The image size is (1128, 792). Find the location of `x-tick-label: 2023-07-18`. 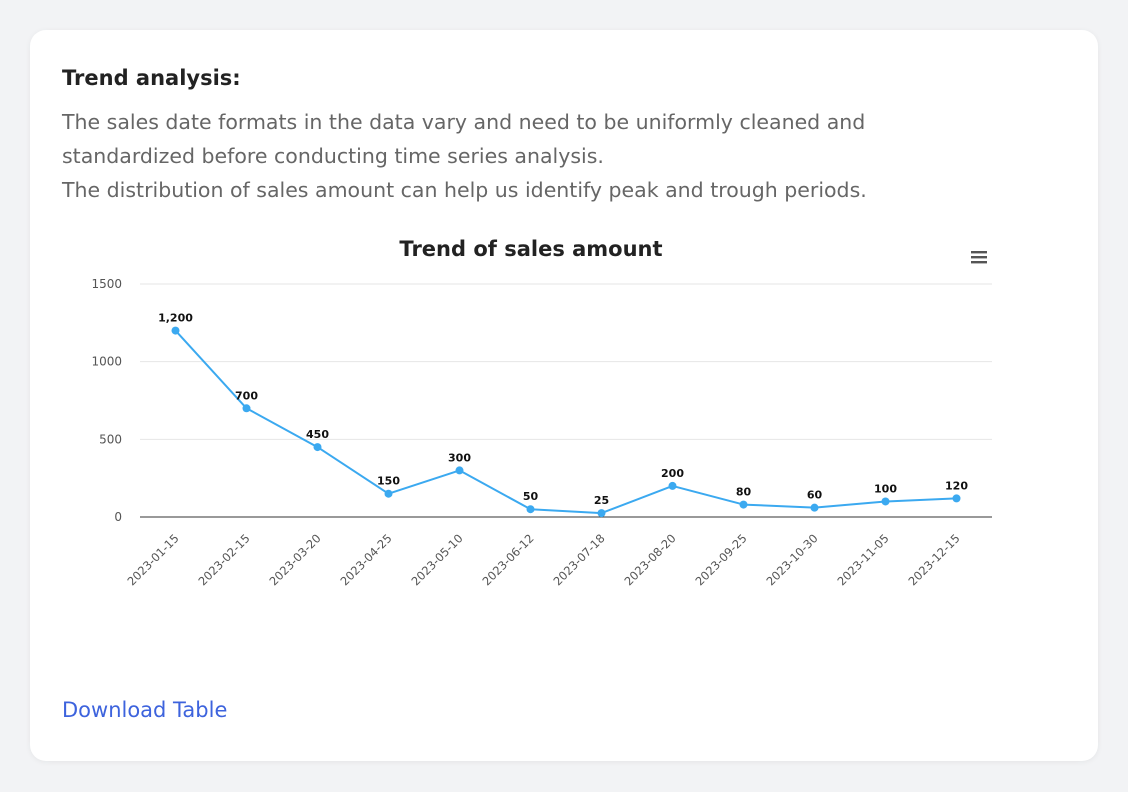

x-tick-label: 2023-07-18 is located at coordinates (578, 559).